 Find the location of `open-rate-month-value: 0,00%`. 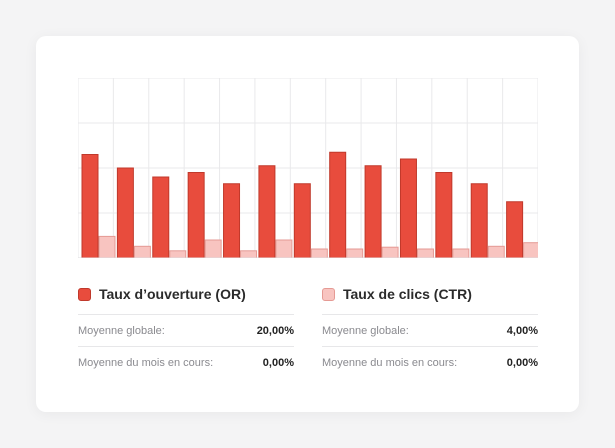

open-rate-month-value: 0,00% is located at coordinates (278, 362).